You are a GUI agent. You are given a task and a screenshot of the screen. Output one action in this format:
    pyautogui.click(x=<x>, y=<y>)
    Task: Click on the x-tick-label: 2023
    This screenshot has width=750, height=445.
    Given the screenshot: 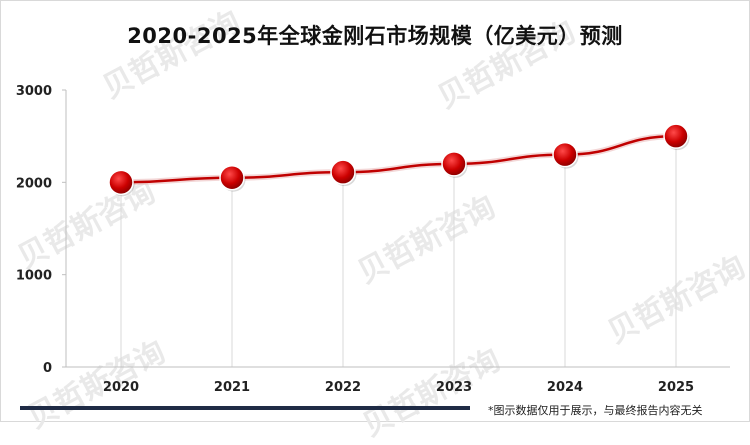 What is the action you would take?
    pyautogui.click(x=454, y=387)
    